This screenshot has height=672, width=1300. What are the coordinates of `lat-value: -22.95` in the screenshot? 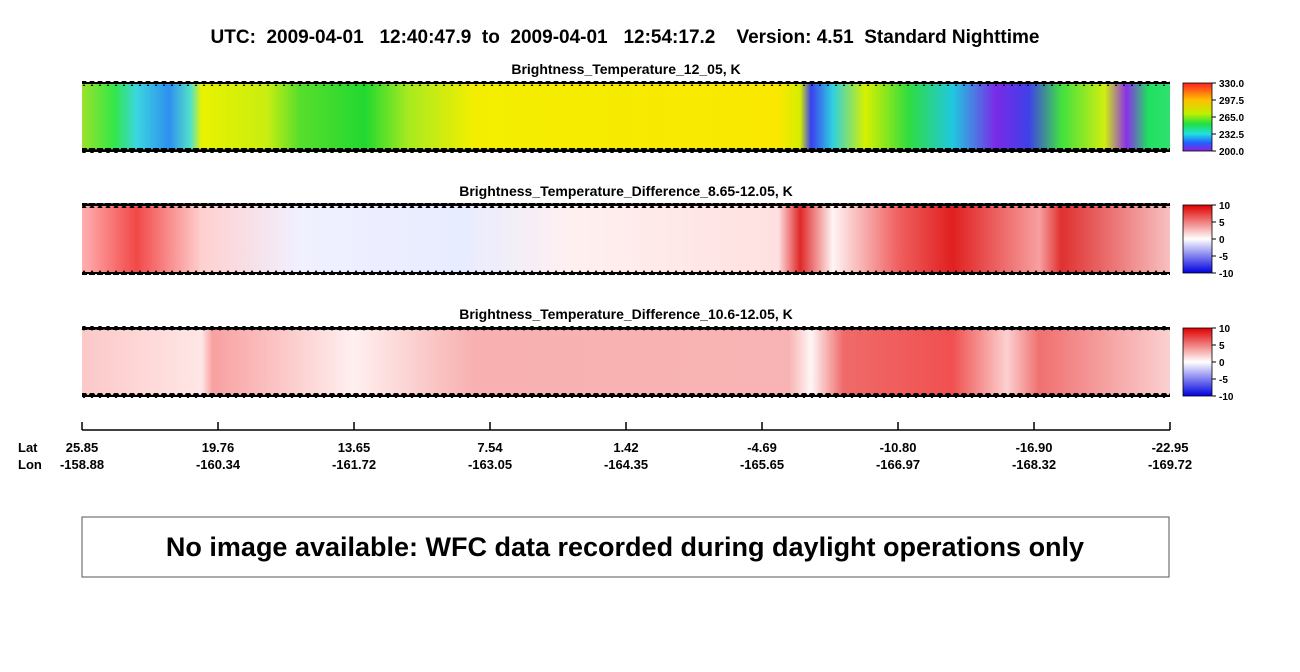 It's located at (1170, 447).